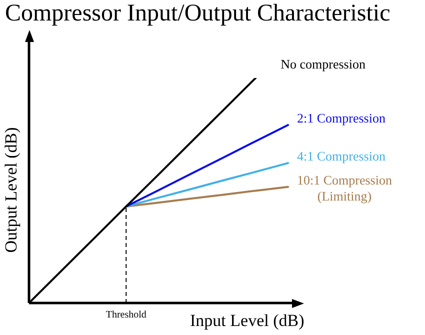 Image resolution: width=425 pixels, height=335 pixels. I want to click on series-label: 10:1 Compression (Limiting), so click(344, 188).